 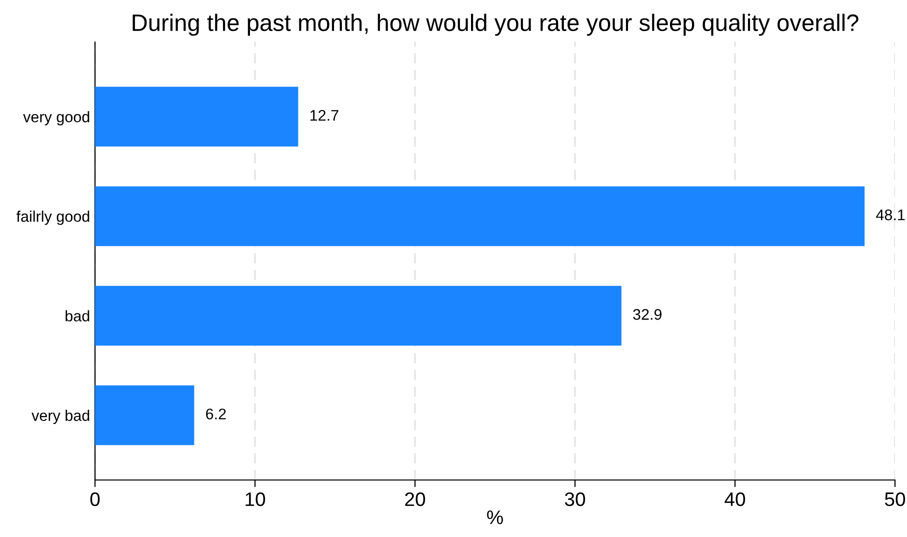 I want to click on y-tick-label: bad, so click(x=78, y=316).